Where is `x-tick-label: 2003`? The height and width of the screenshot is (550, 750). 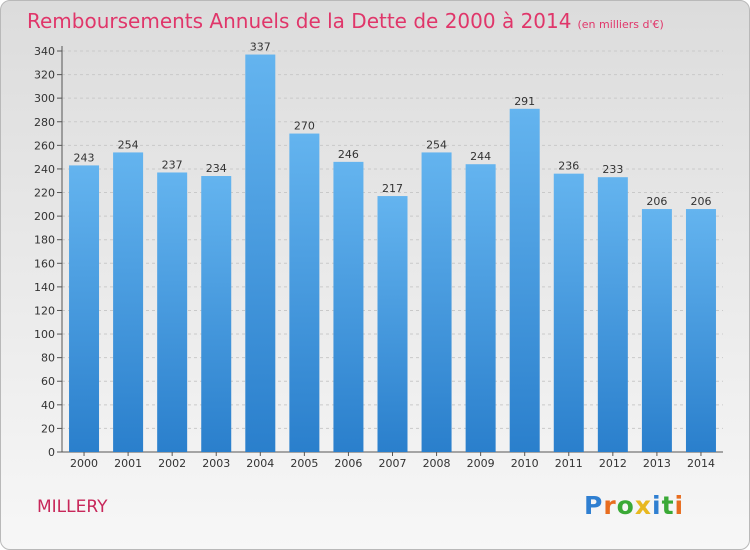 x-tick-label: 2003 is located at coordinates (216, 463).